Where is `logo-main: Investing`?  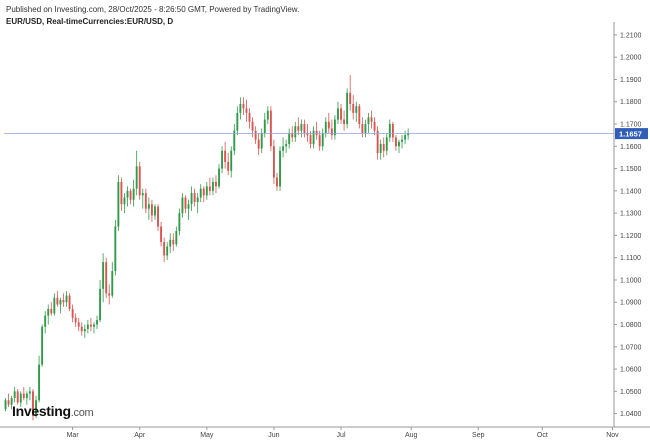
logo-main: Investing is located at coordinates (41, 411).